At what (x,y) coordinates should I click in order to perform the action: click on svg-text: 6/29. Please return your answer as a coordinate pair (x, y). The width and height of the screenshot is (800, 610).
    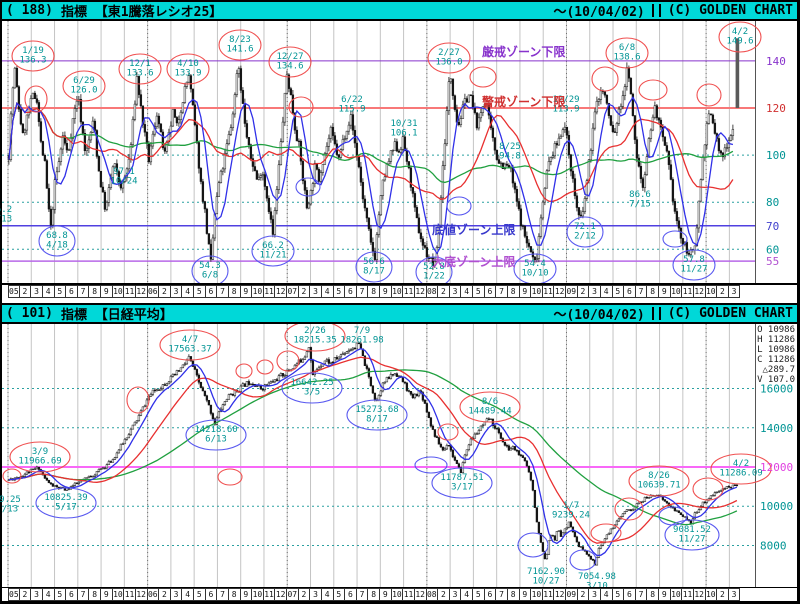
    Looking at the image, I should click on (84, 81).